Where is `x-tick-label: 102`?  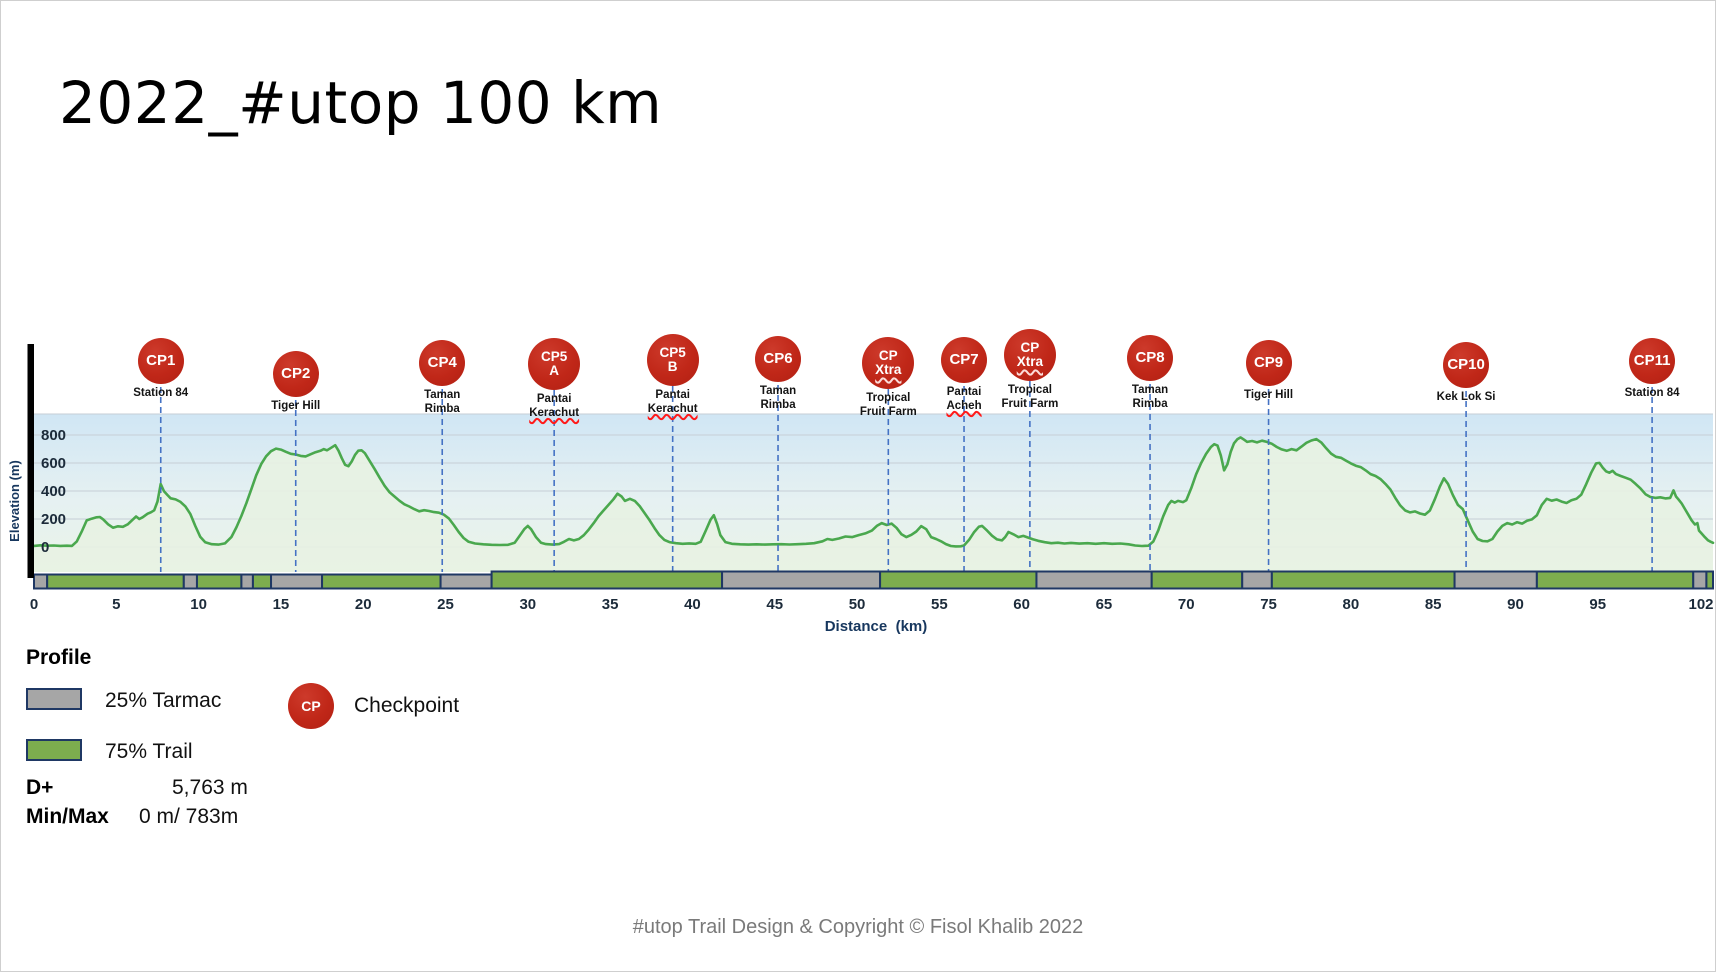 x-tick-label: 102 is located at coordinates (1700, 604).